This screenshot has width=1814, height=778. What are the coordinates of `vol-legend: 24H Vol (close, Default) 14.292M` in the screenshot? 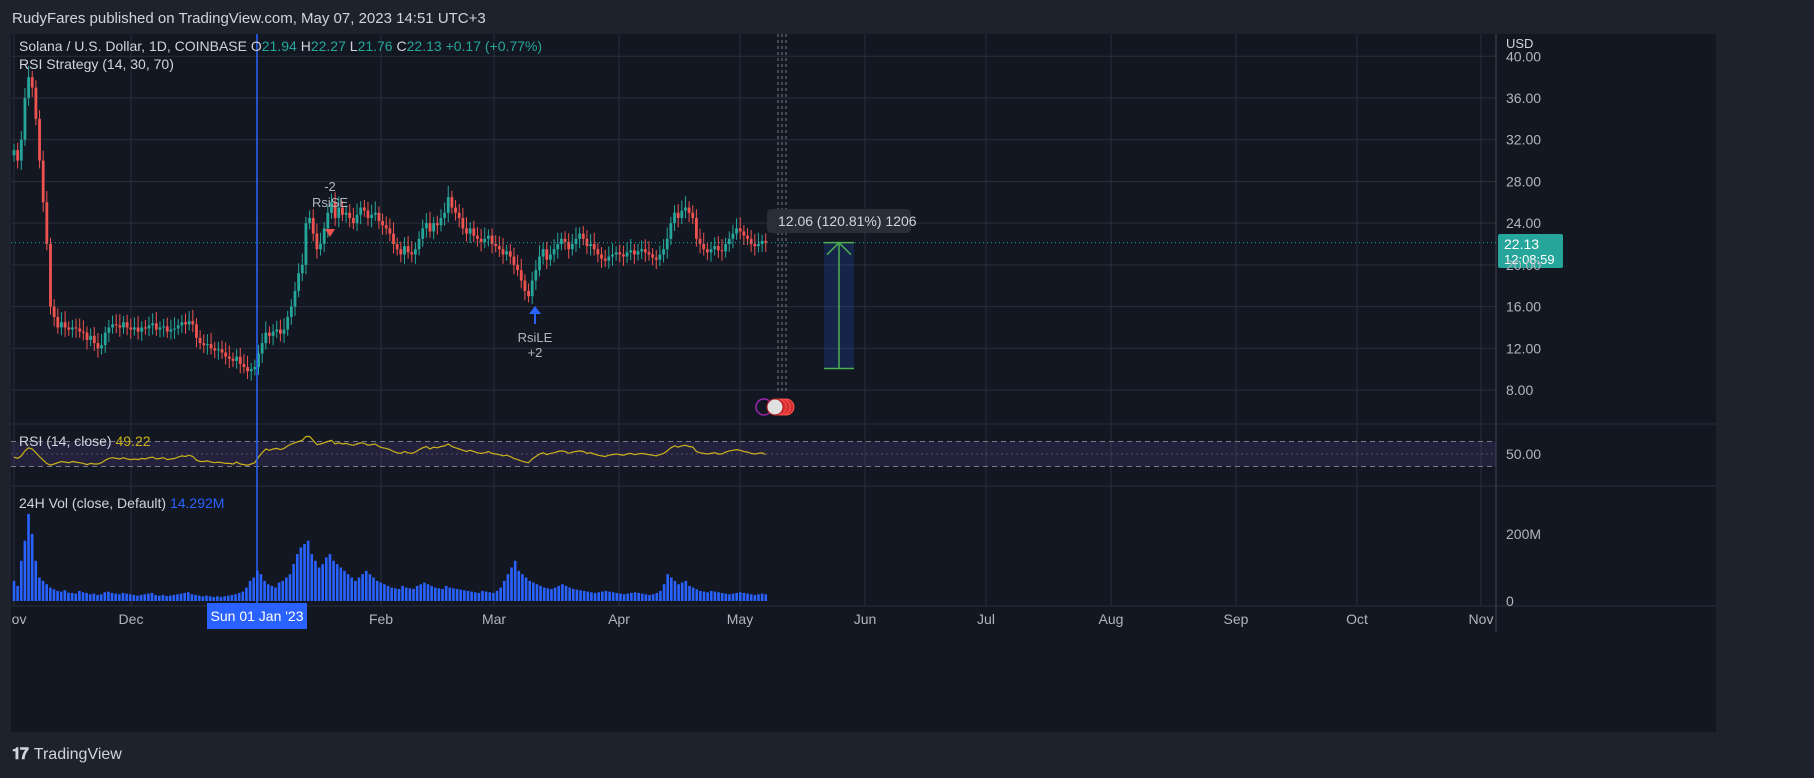 It's located at (121, 503).